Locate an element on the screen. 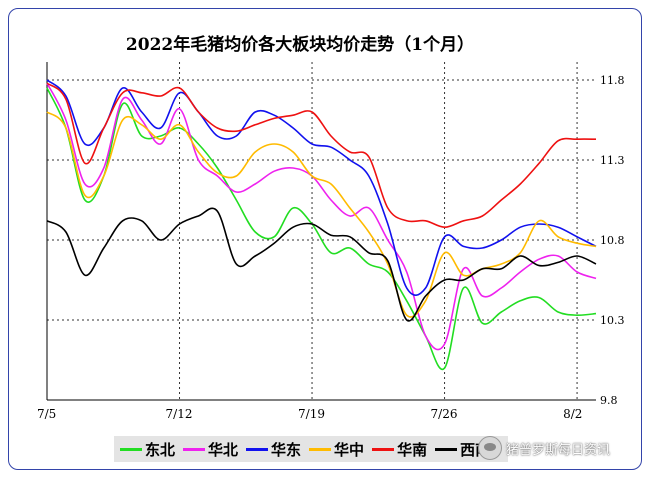  legend-item-3: 华中 is located at coordinates (336, 449).